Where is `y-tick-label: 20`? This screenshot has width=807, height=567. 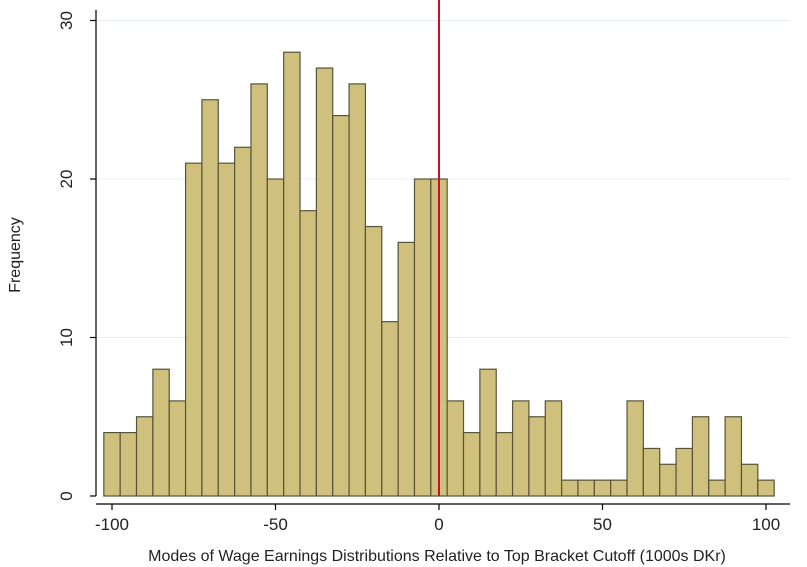 y-tick-label: 20 is located at coordinates (66, 179).